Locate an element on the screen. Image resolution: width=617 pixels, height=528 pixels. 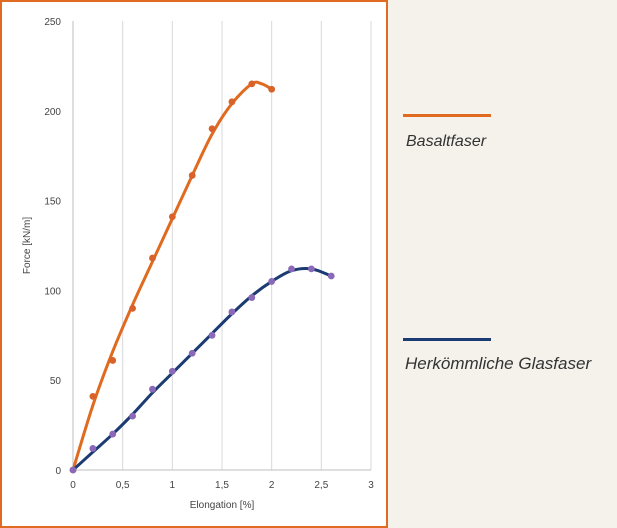
x-tick-label: 3 is located at coordinates (371, 485).